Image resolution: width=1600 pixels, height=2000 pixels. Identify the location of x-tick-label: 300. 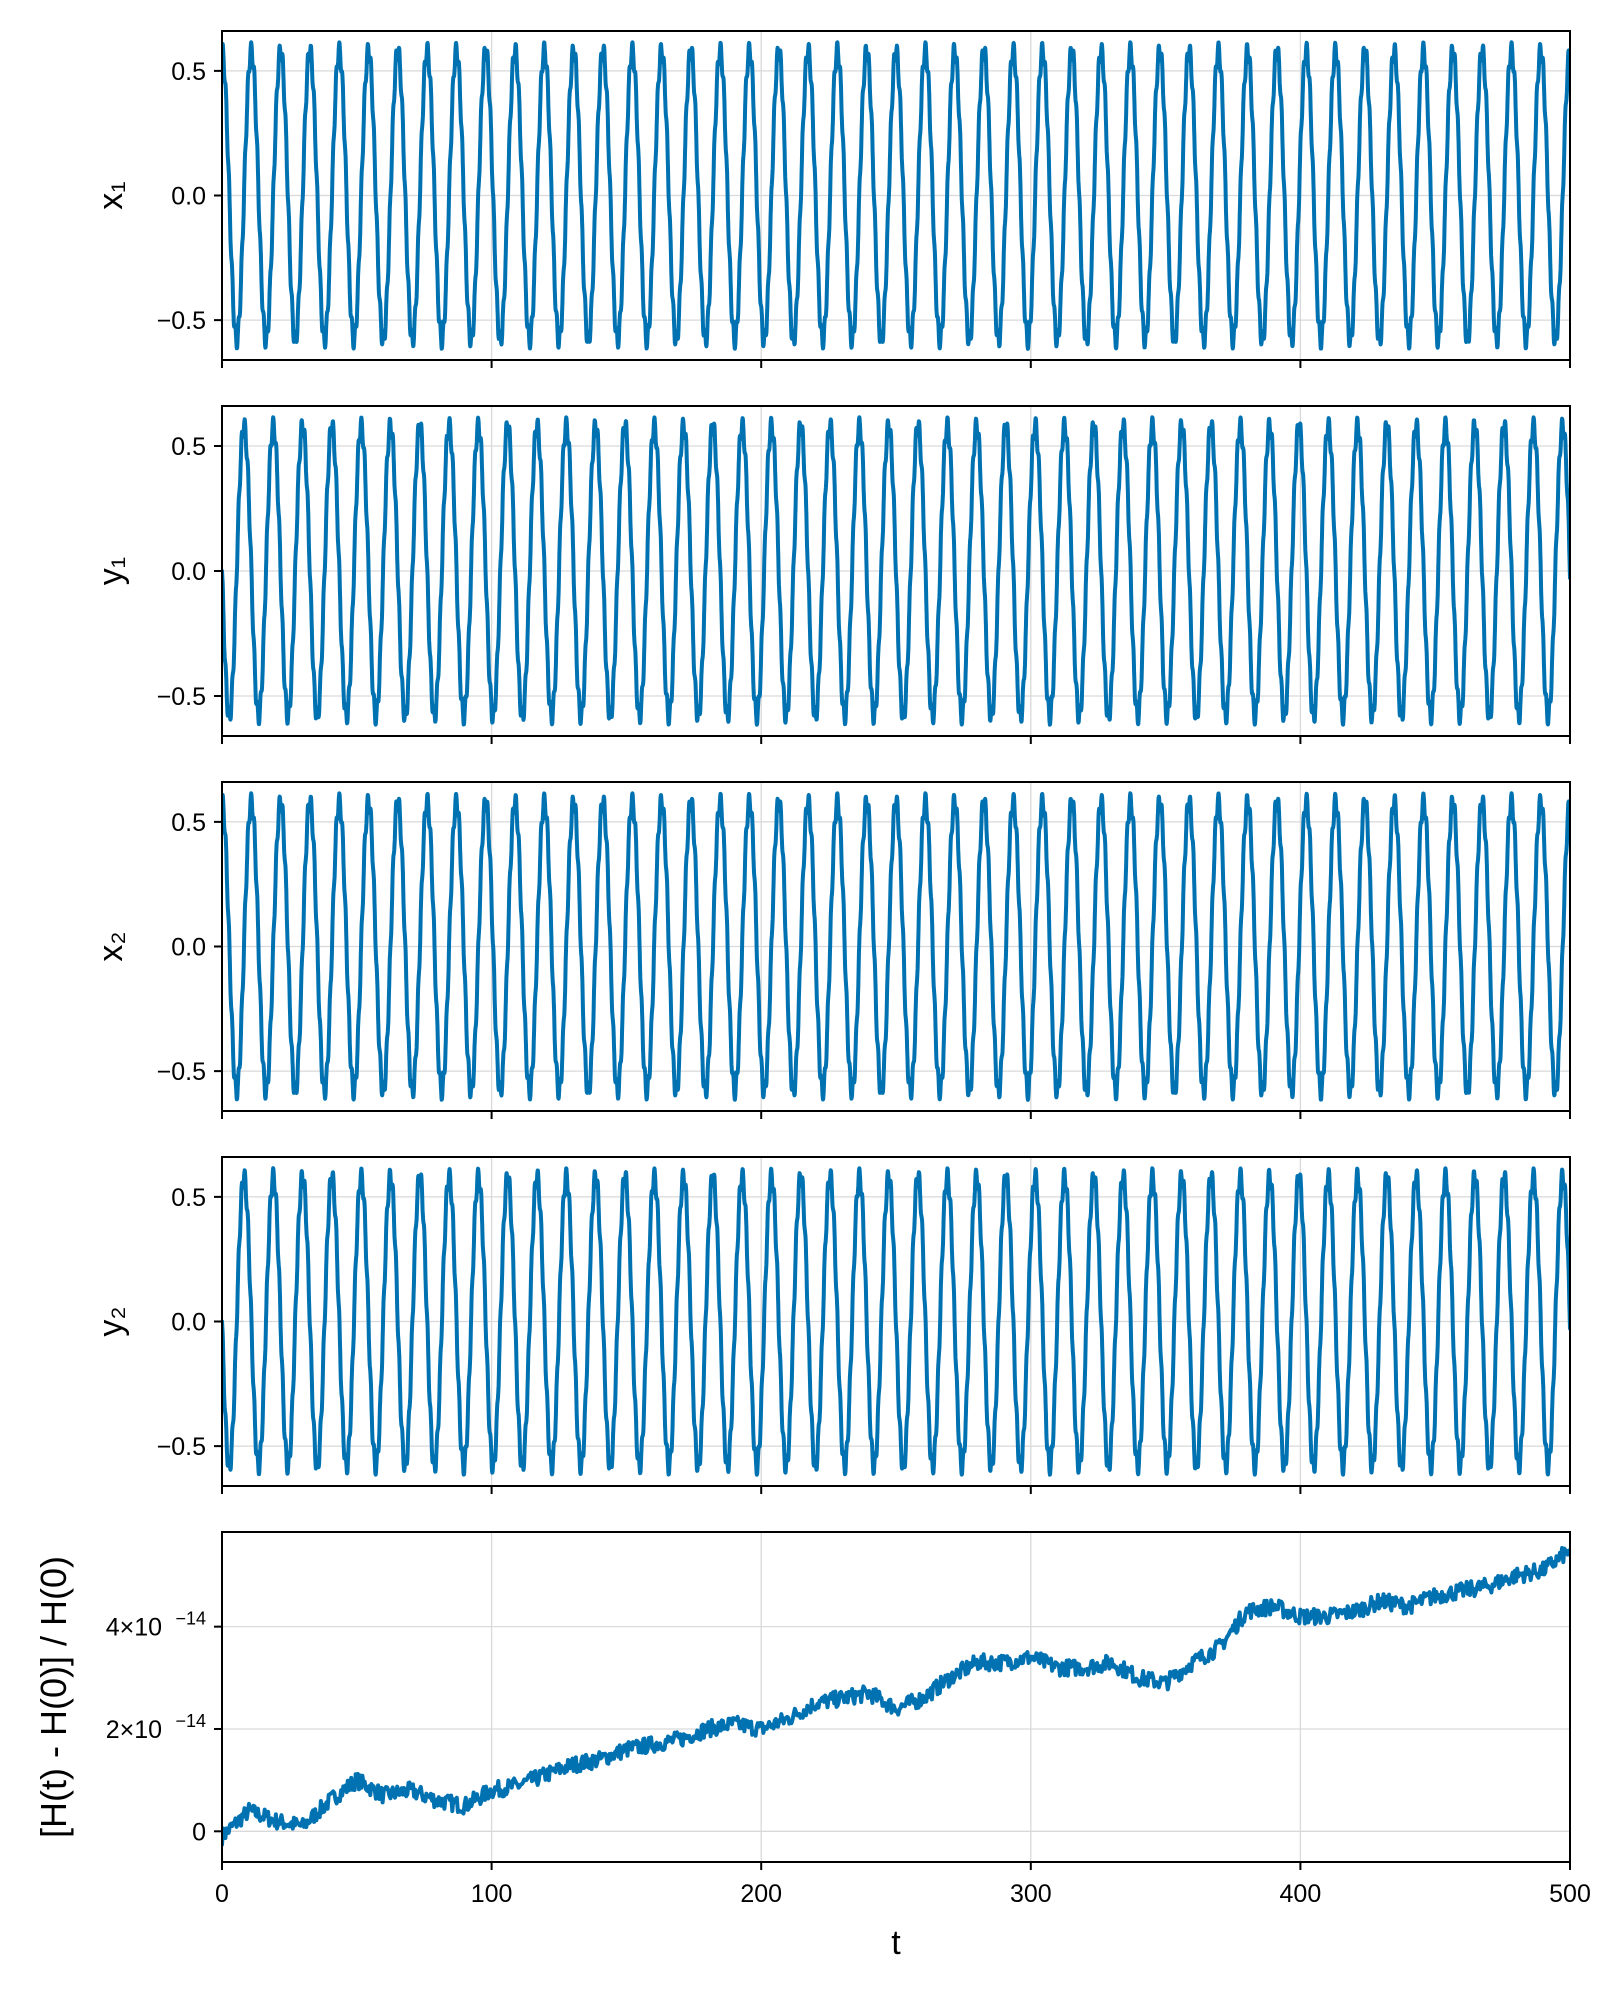
(1031, 1894).